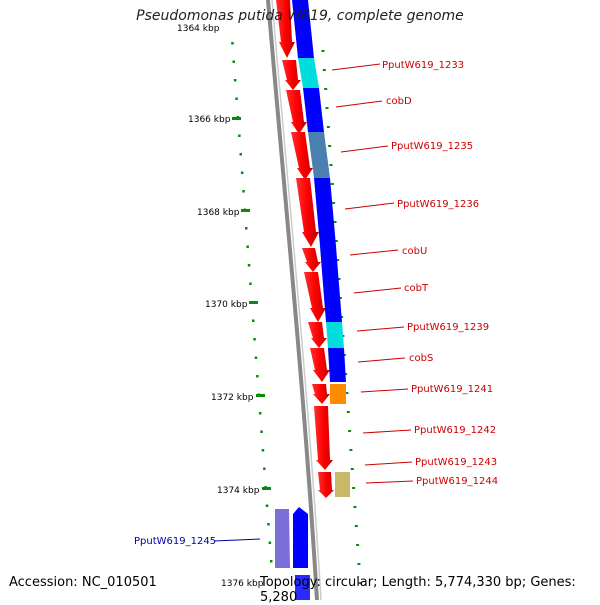 The width and height of the screenshot is (600, 605). What do you see at coordinates (296, 300) in the screenshot?
I see `genome-backbone-highlight` at bounding box center [296, 300].